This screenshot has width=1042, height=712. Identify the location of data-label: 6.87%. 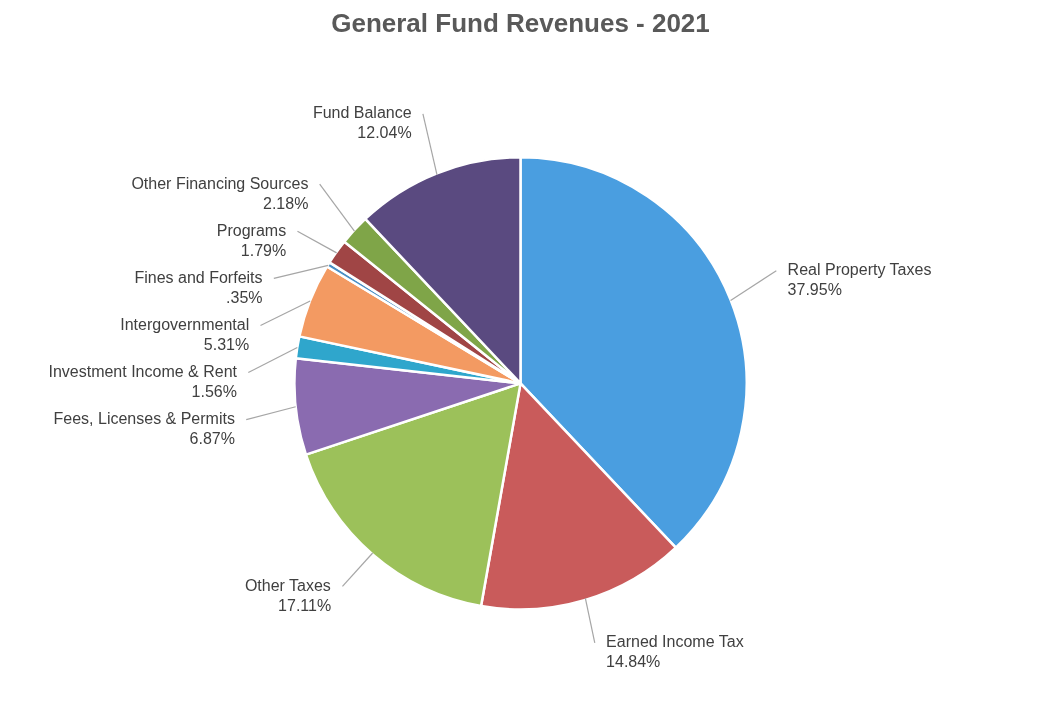
(212, 439).